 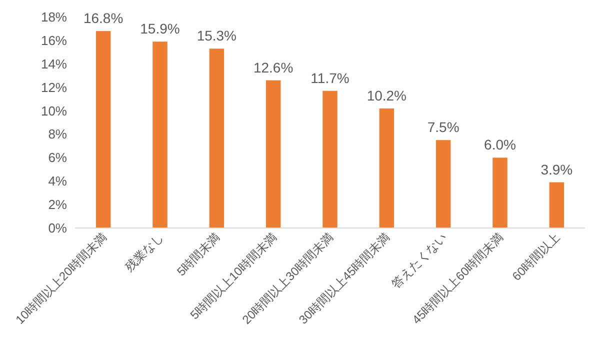 I want to click on data-label: 16.8%, so click(x=103, y=18).